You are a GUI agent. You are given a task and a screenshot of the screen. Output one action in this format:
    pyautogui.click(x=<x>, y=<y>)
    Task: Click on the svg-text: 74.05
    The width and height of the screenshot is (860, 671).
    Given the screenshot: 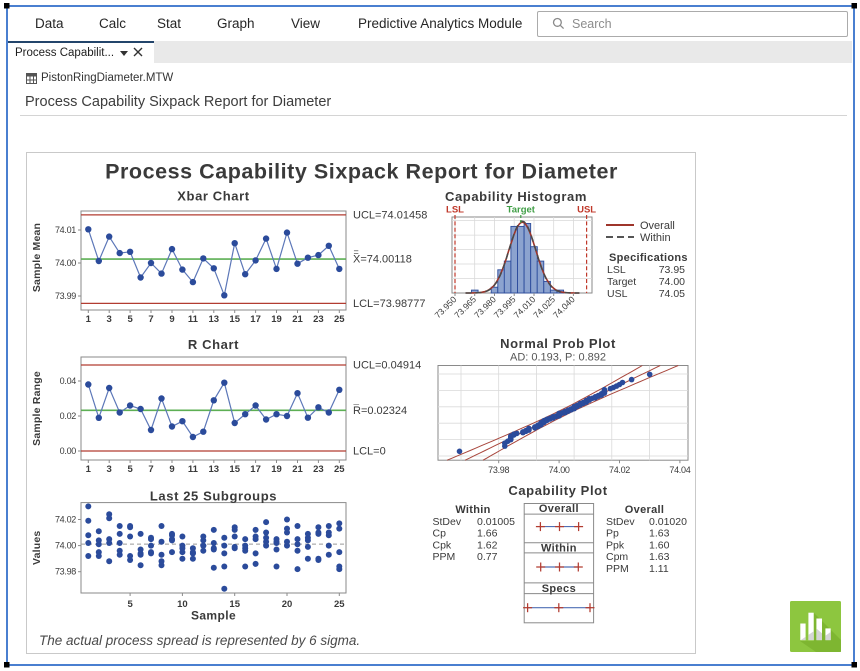 What is the action you would take?
    pyautogui.click(x=672, y=294)
    